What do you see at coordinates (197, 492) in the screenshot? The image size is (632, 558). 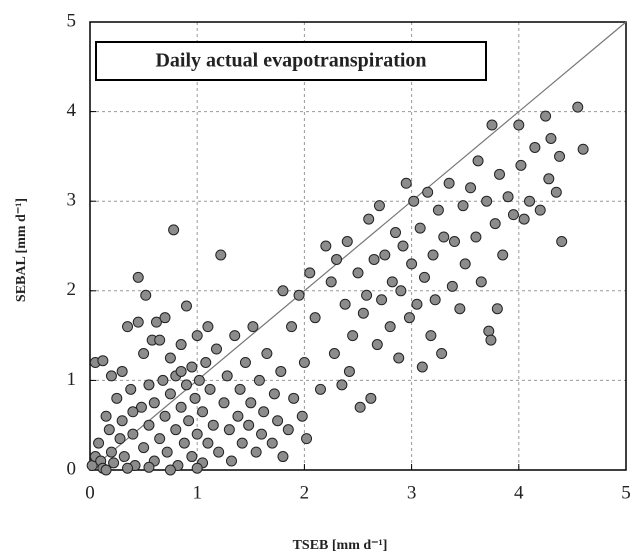 I see `x-tick-label: 1` at bounding box center [197, 492].